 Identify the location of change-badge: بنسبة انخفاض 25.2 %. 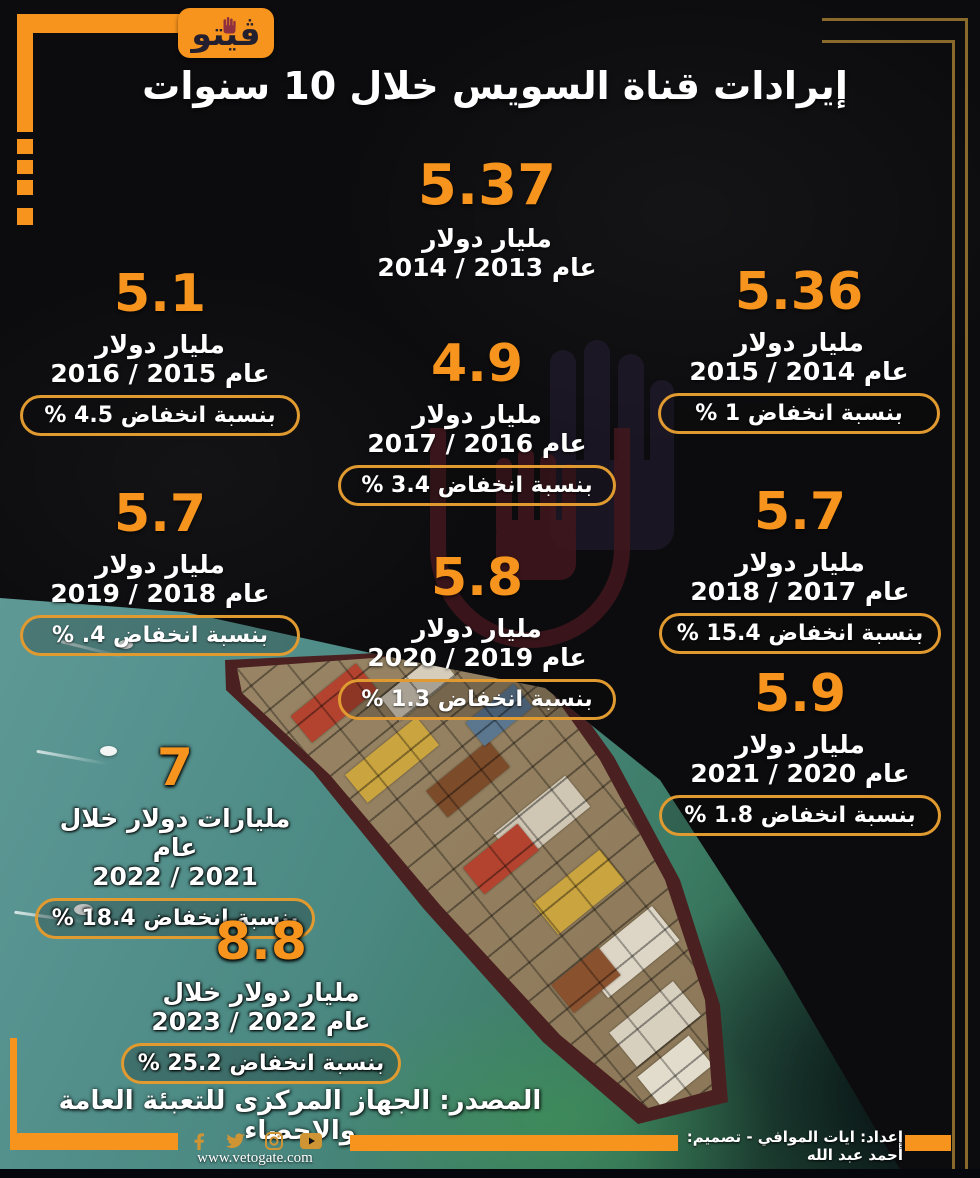
(261, 1063).